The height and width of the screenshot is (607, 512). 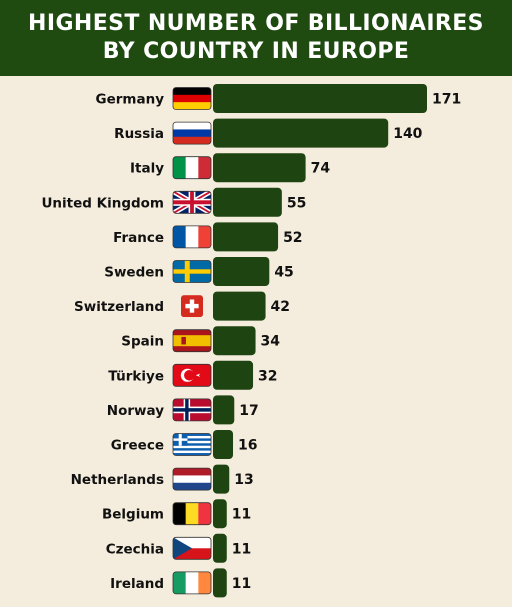 I want to click on italy-flag-icon, so click(x=192, y=168).